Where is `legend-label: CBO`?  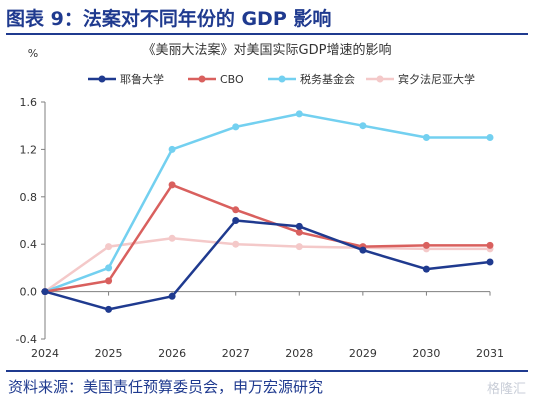 legend-label: CBO is located at coordinates (232, 79).